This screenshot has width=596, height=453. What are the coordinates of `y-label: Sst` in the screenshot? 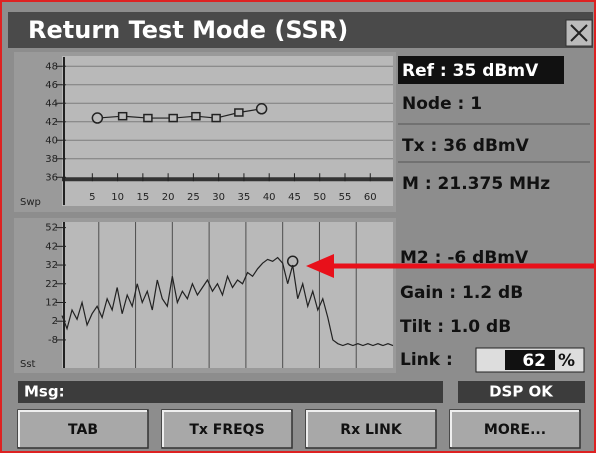 It's located at (28, 364).